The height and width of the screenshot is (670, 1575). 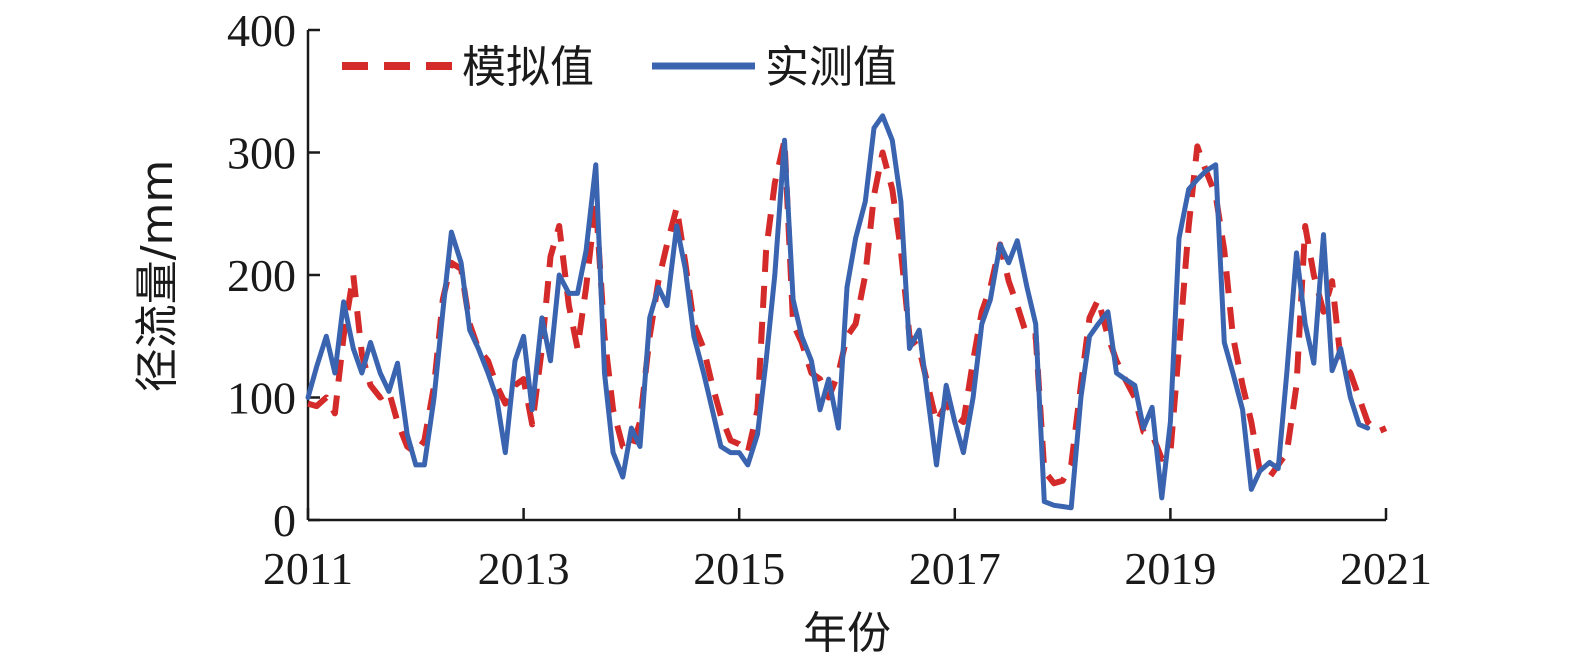 I want to click on x-tick-label: 2019, so click(x=1170, y=568).